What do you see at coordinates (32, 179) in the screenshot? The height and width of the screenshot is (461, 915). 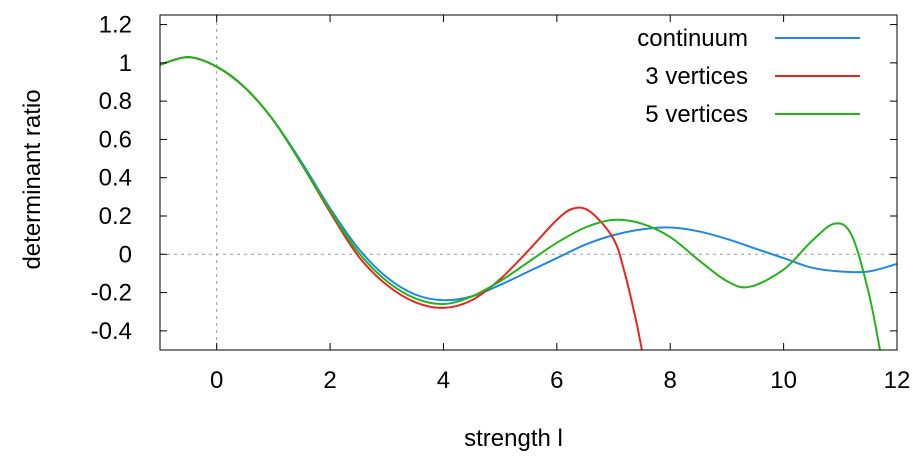 I see `y-axis-title: determinant ratio` at bounding box center [32, 179].